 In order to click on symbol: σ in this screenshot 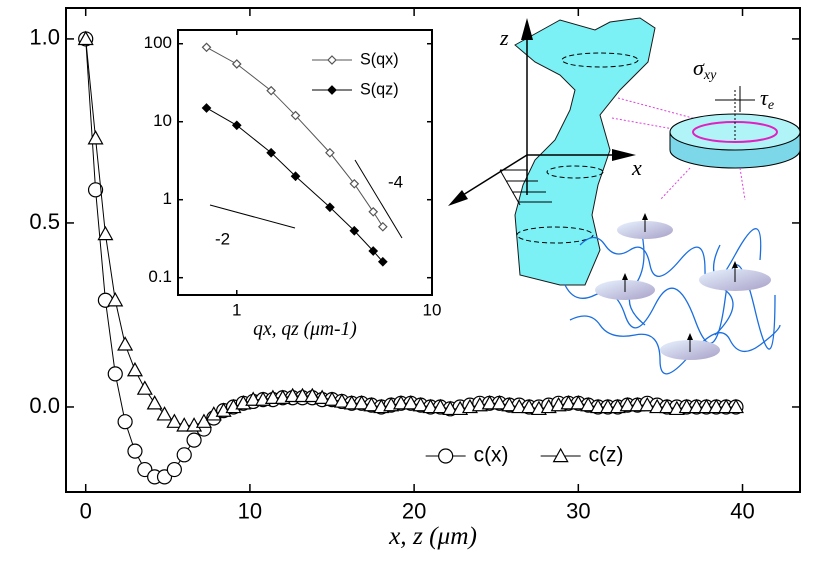, I will do `click(699, 67)`.